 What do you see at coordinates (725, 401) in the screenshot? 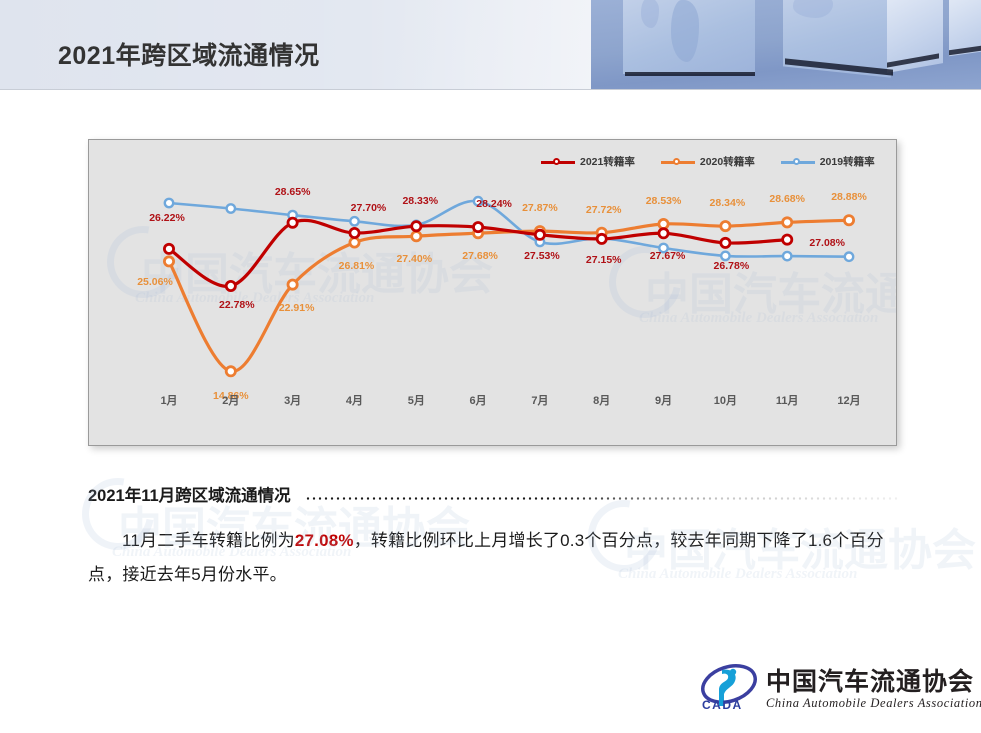
I see `chart-x-tick-label: 10月` at bounding box center [725, 401].